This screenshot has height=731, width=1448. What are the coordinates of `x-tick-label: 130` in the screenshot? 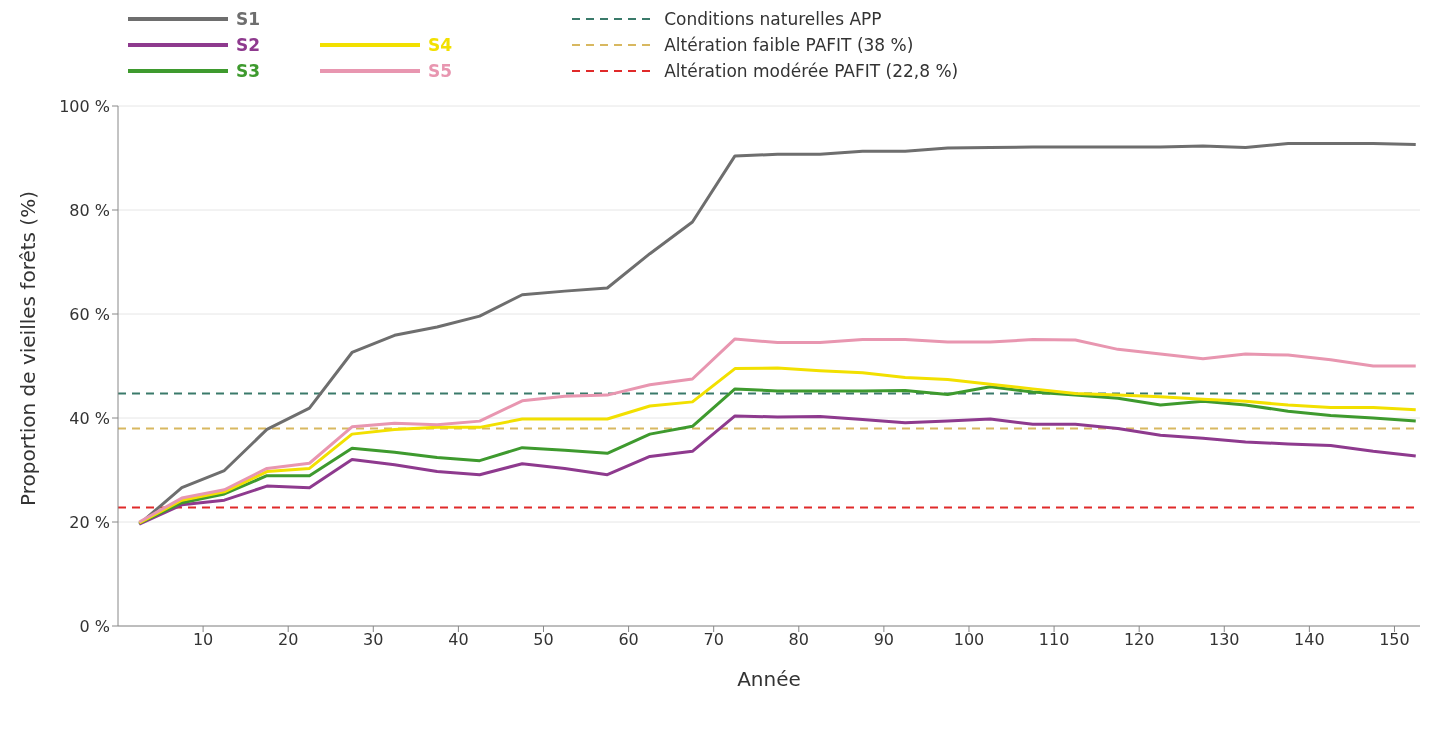 It's located at (1224, 640).